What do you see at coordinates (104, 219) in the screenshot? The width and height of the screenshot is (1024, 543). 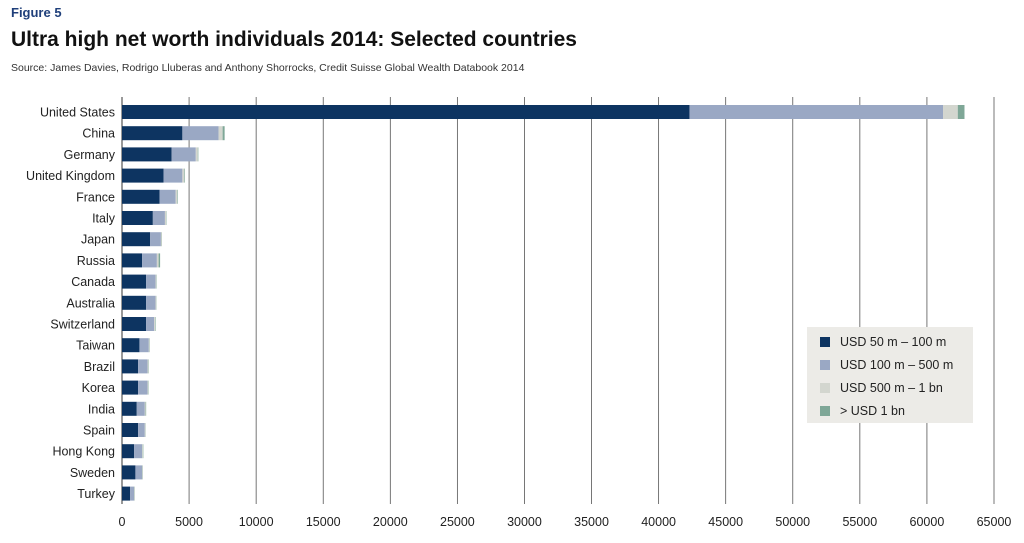 I see `category-label: Italy` at bounding box center [104, 219].